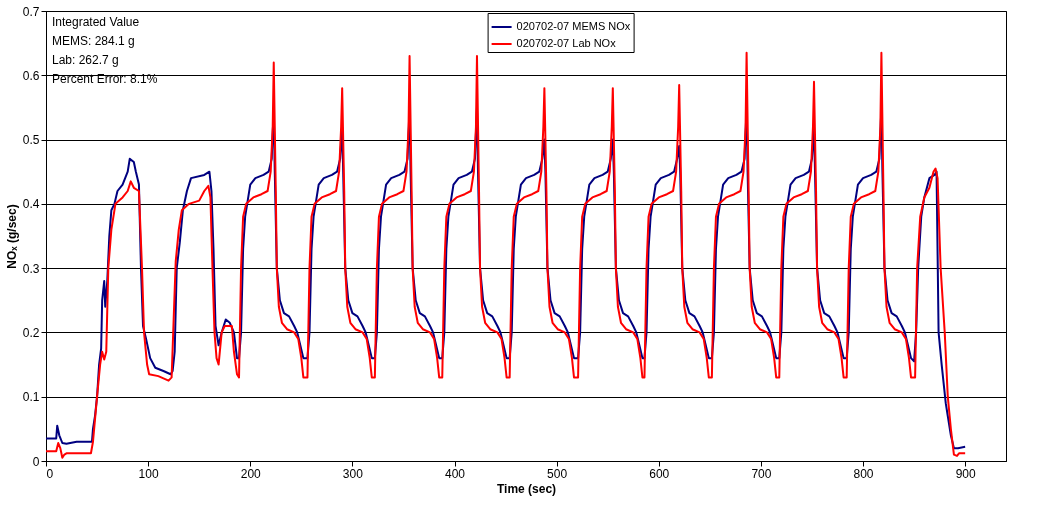 This screenshot has width=1050, height=525. I want to click on x-tick-label: 500, so click(557, 473).